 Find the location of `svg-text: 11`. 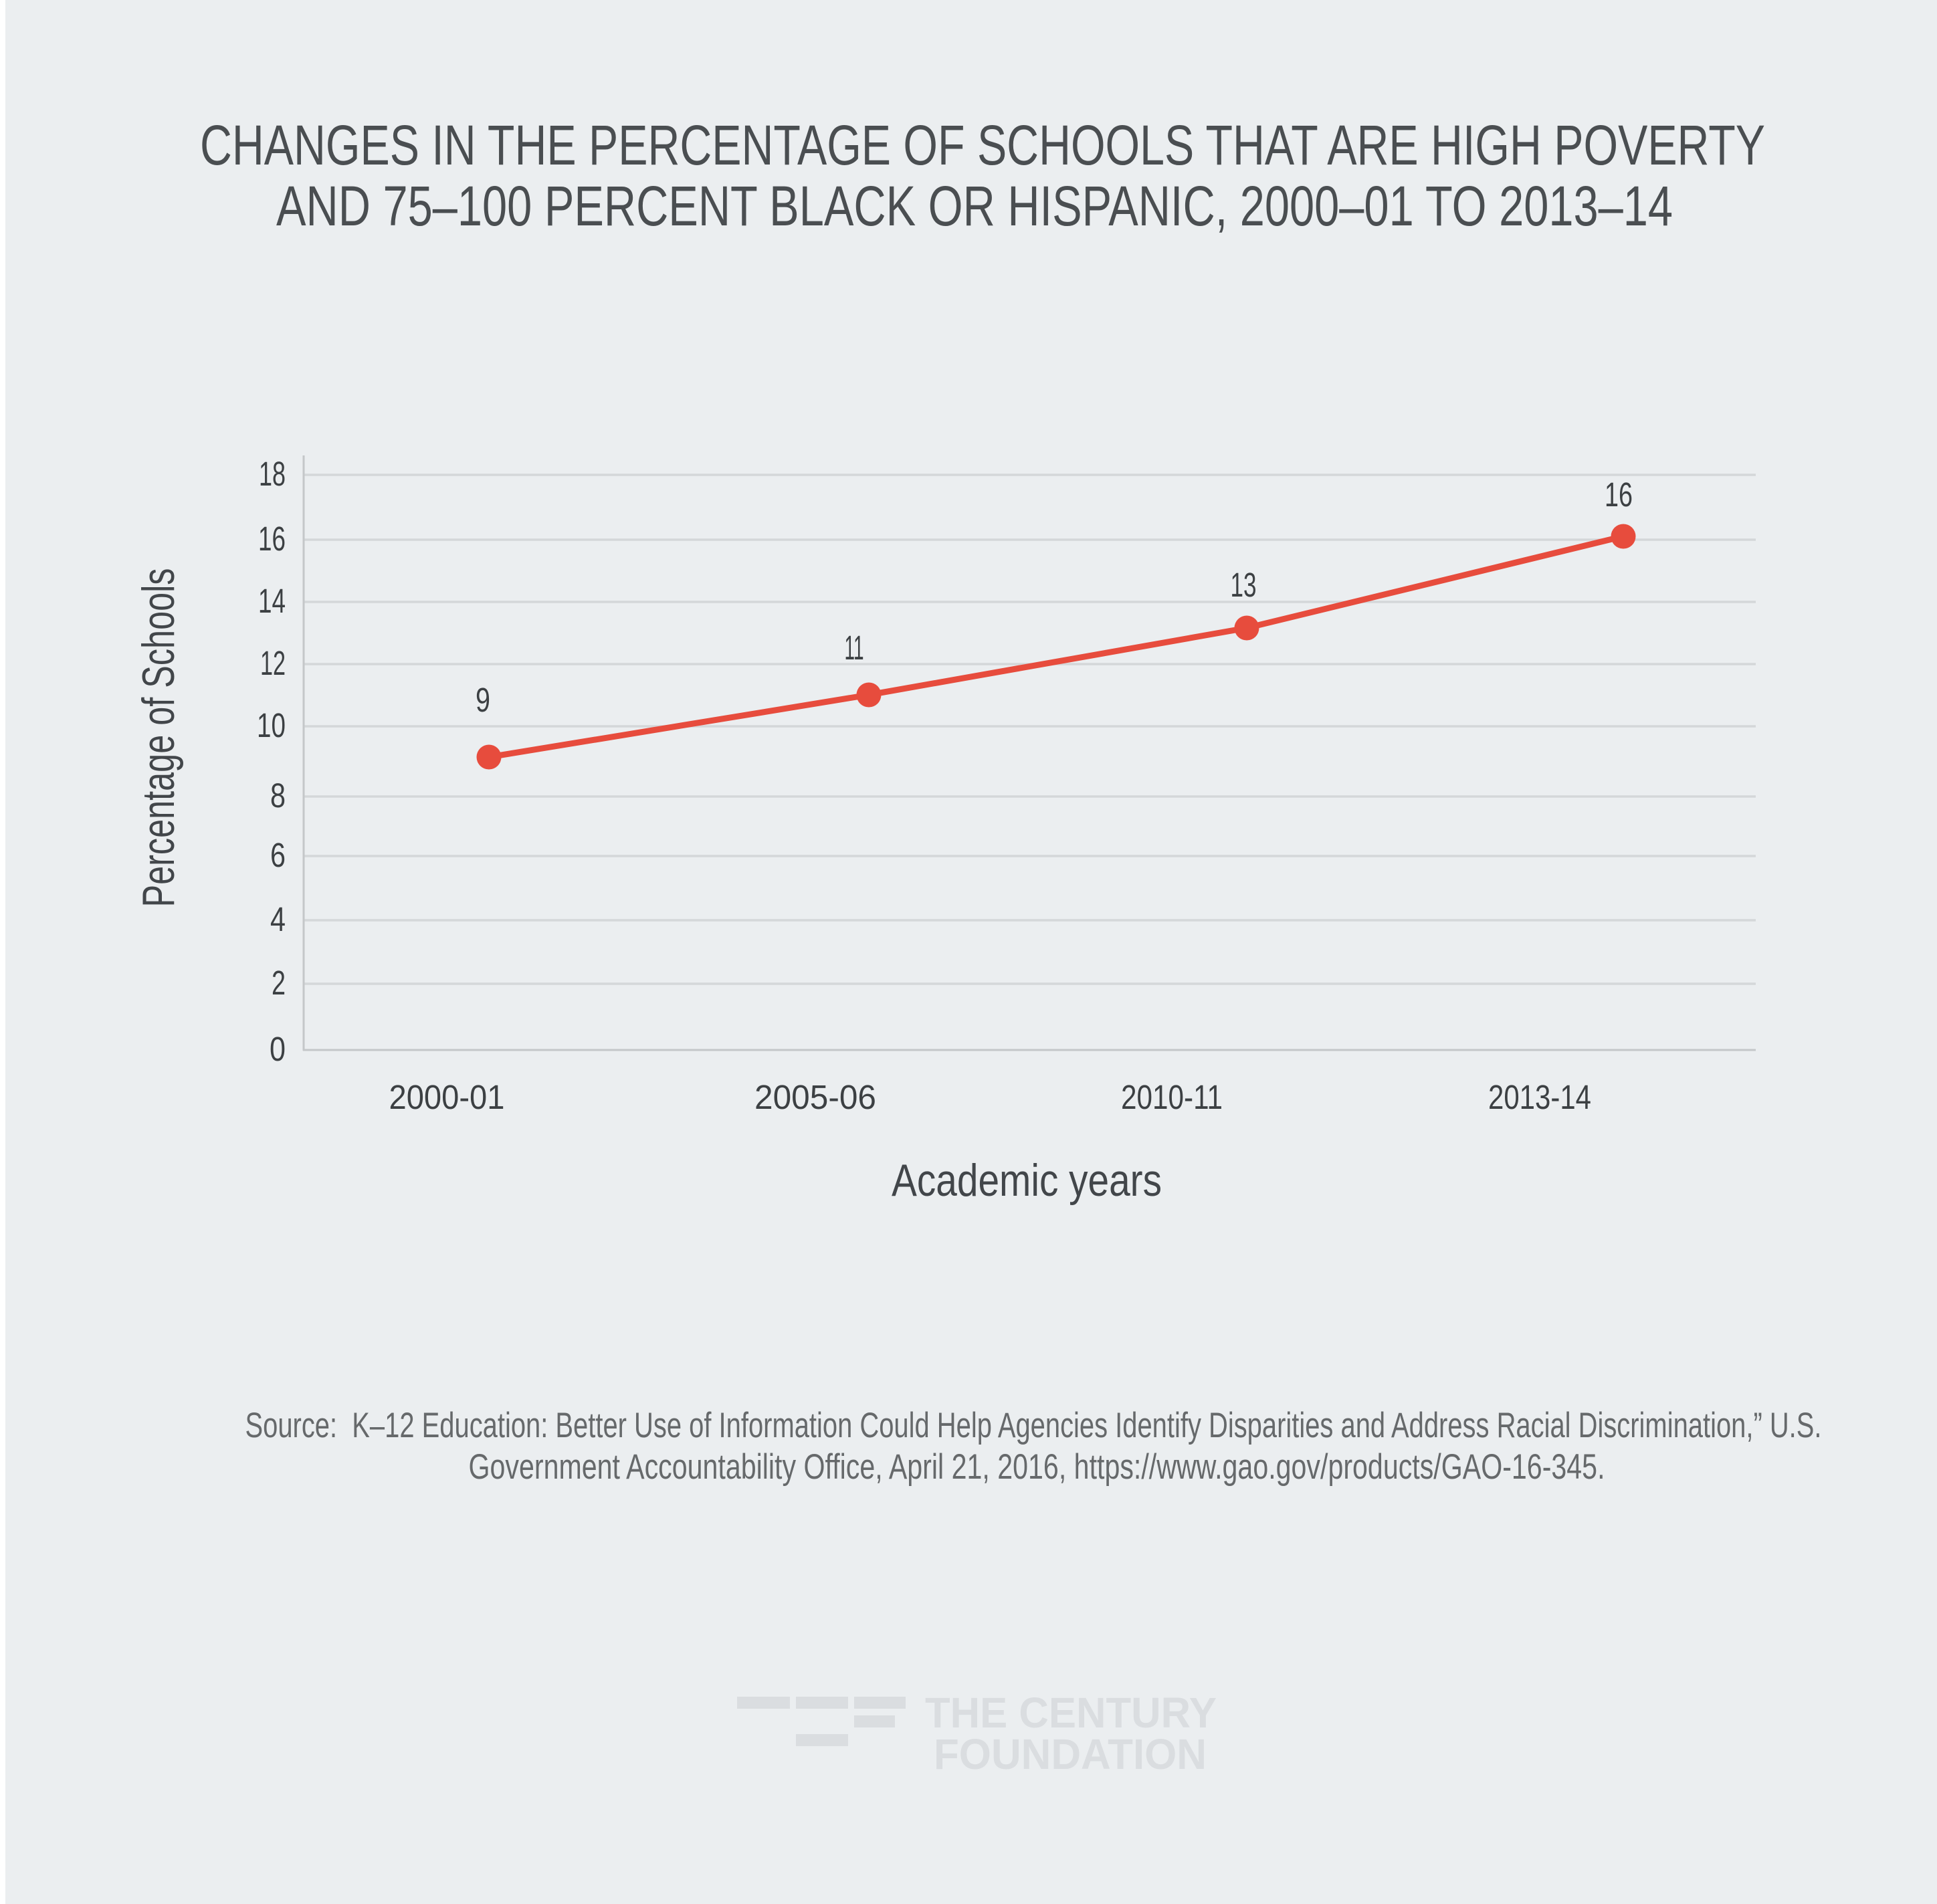

svg-text: 11 is located at coordinates (854, 648).